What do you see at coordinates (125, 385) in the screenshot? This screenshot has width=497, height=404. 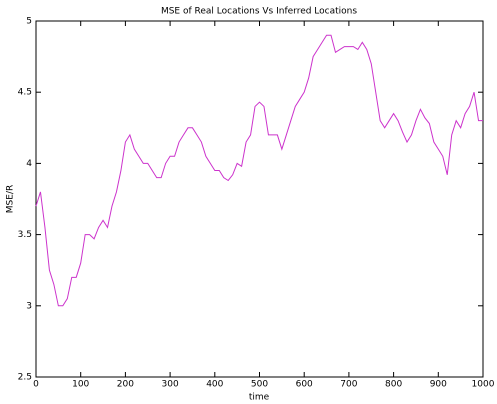 I see `x-tick-label: 200` at bounding box center [125, 385].